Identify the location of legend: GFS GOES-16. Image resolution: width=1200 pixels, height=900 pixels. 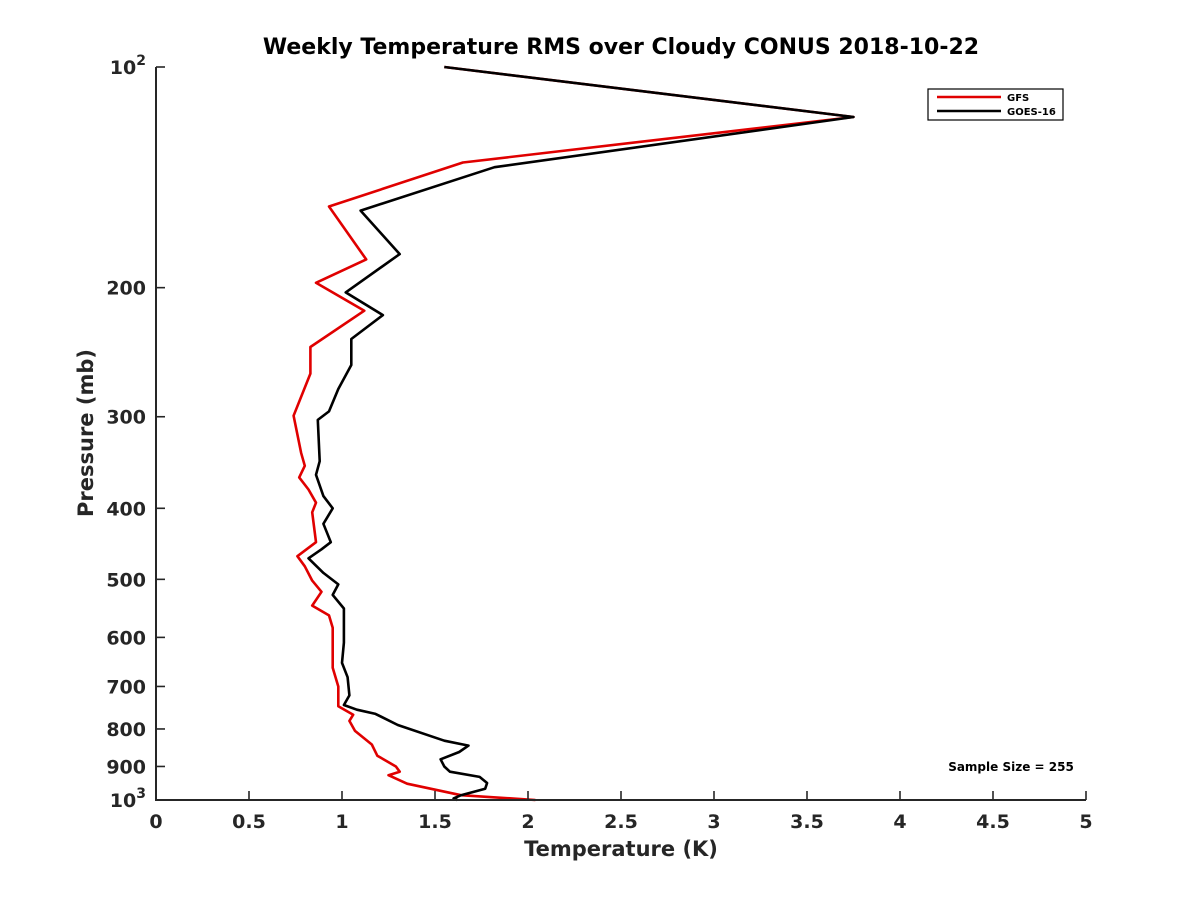
(995, 104).